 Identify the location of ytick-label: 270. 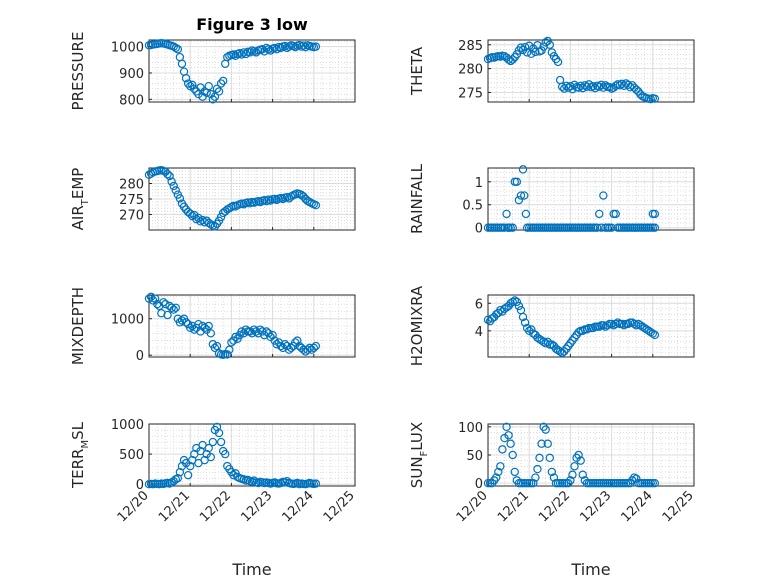
(131, 216).